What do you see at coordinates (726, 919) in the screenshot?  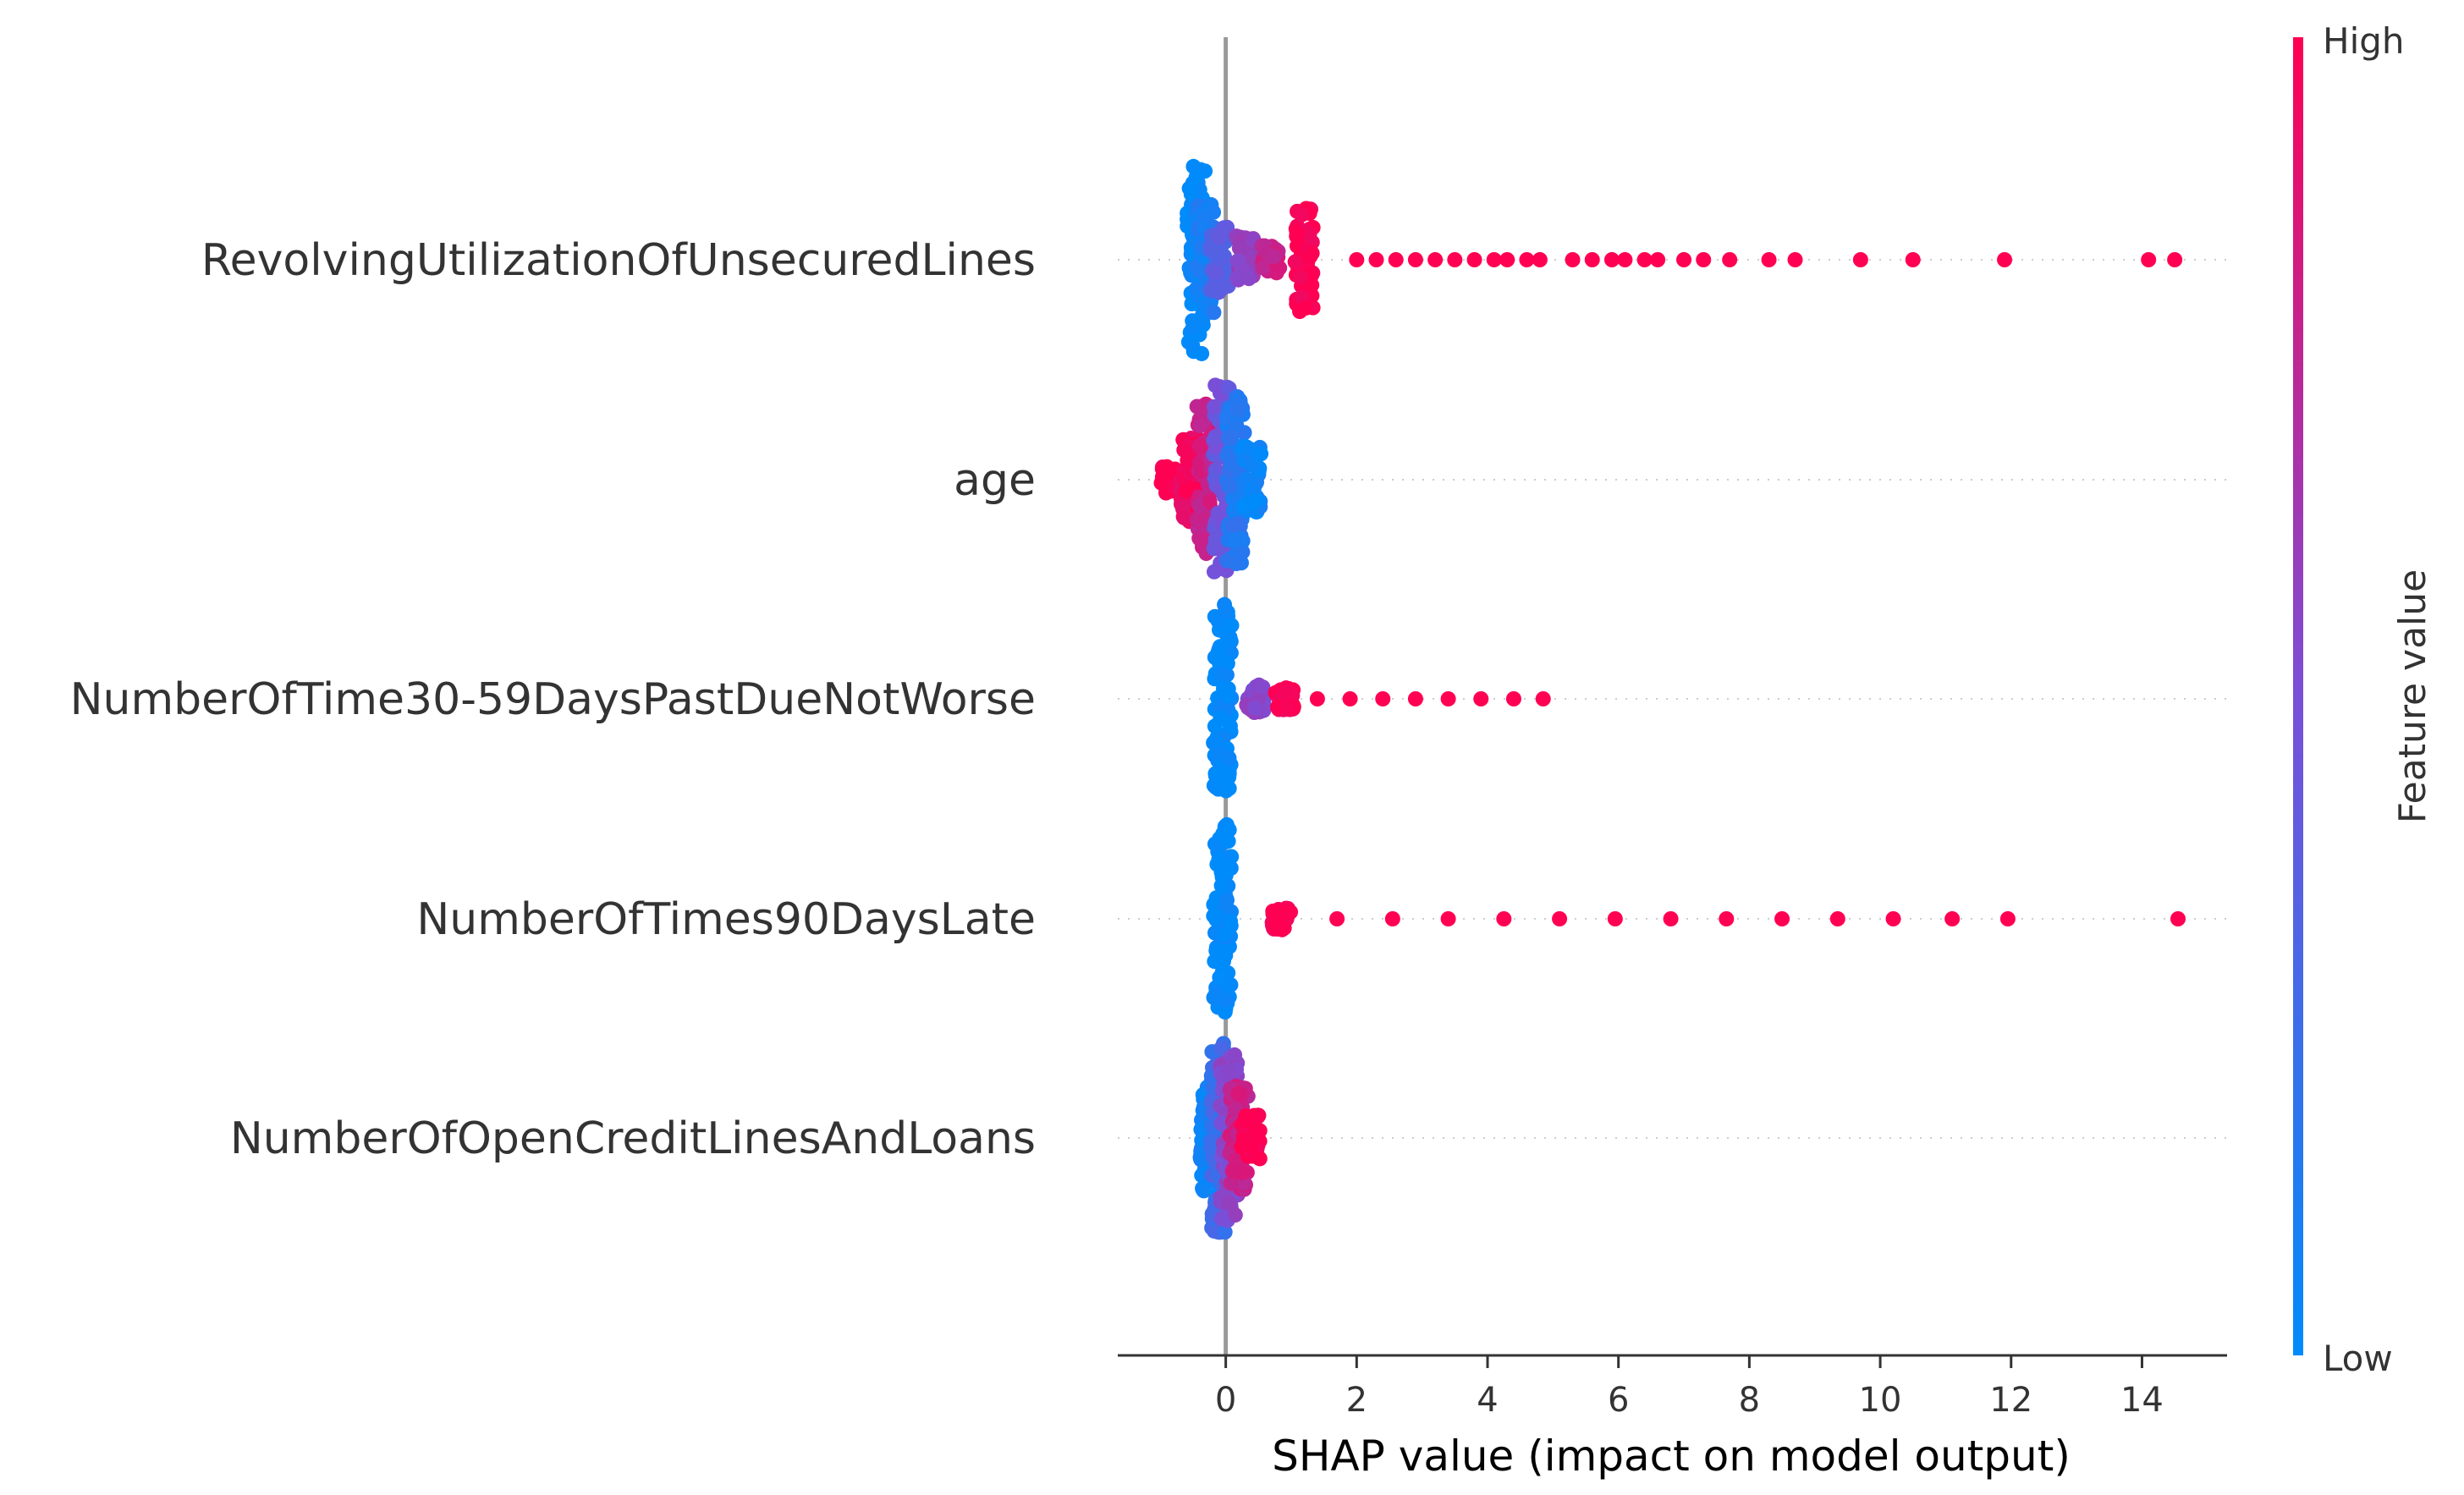 I see `feature-label-numberoftimes90dayslate: NumberOfTimes90DaysLate` at bounding box center [726, 919].